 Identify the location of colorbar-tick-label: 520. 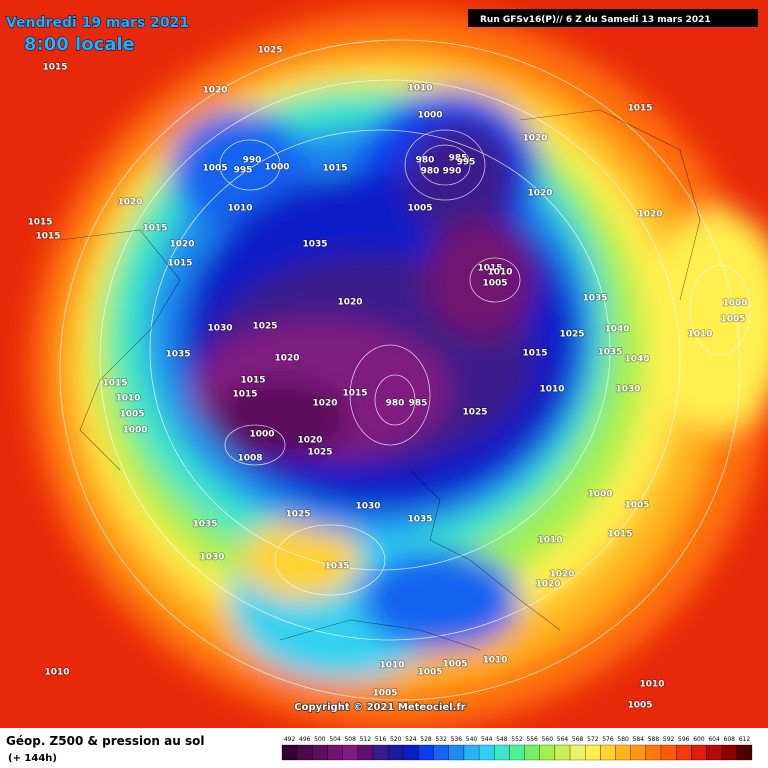
(396, 739).